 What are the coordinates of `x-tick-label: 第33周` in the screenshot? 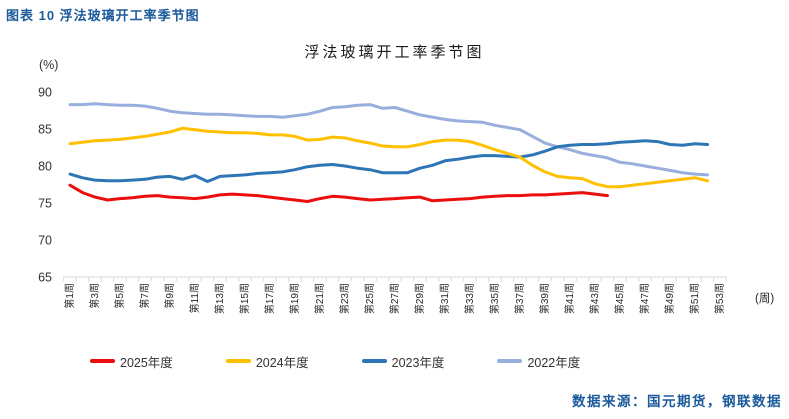 It's located at (469, 298).